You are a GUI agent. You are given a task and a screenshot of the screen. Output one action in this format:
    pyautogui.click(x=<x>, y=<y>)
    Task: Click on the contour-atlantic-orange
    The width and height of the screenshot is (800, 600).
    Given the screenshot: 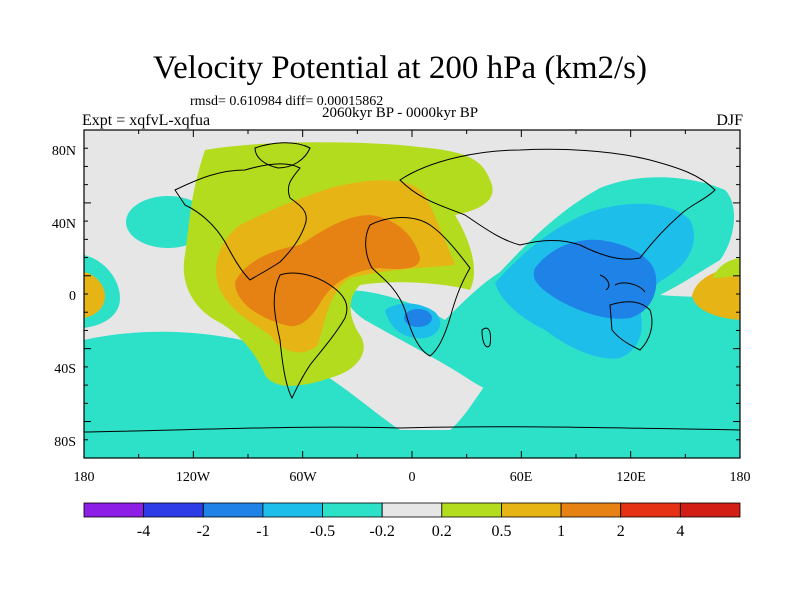 What is the action you would take?
    pyautogui.click(x=327, y=271)
    